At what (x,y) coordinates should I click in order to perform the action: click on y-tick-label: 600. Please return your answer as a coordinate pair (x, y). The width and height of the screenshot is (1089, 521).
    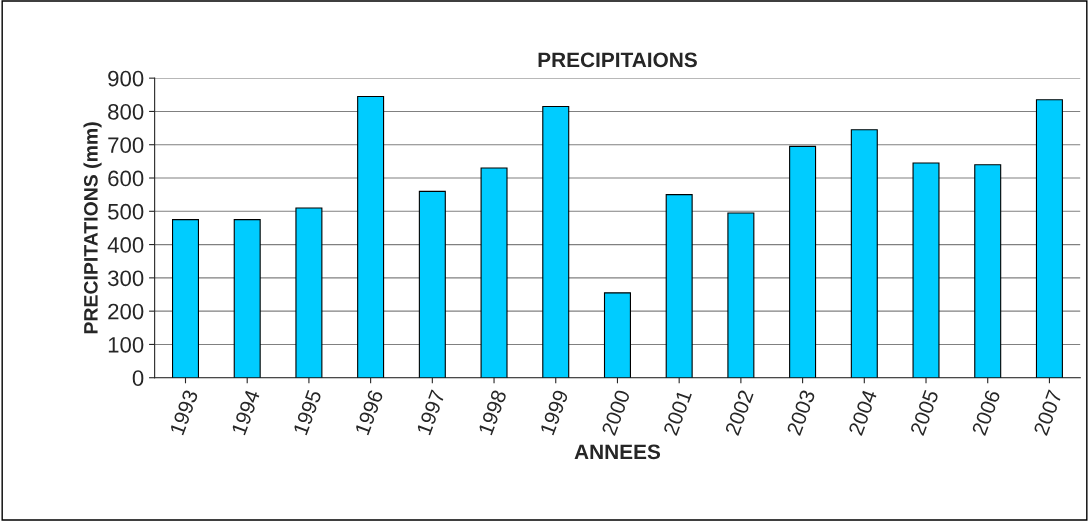
    Looking at the image, I should click on (126, 178).